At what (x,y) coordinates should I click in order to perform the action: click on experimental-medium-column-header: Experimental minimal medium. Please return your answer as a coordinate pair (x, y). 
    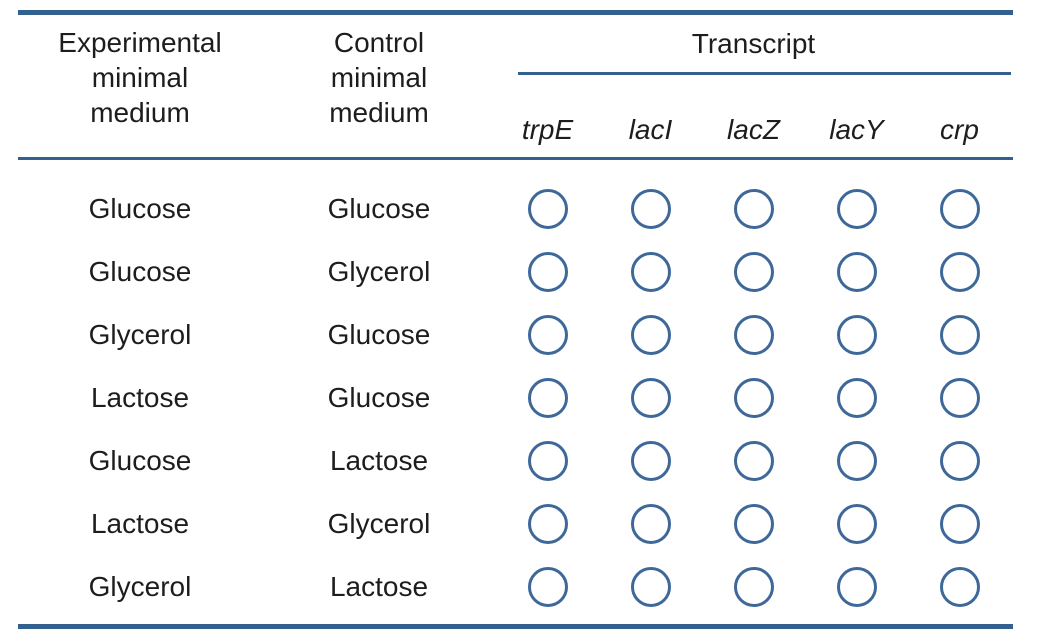
    Looking at the image, I should click on (140, 77).